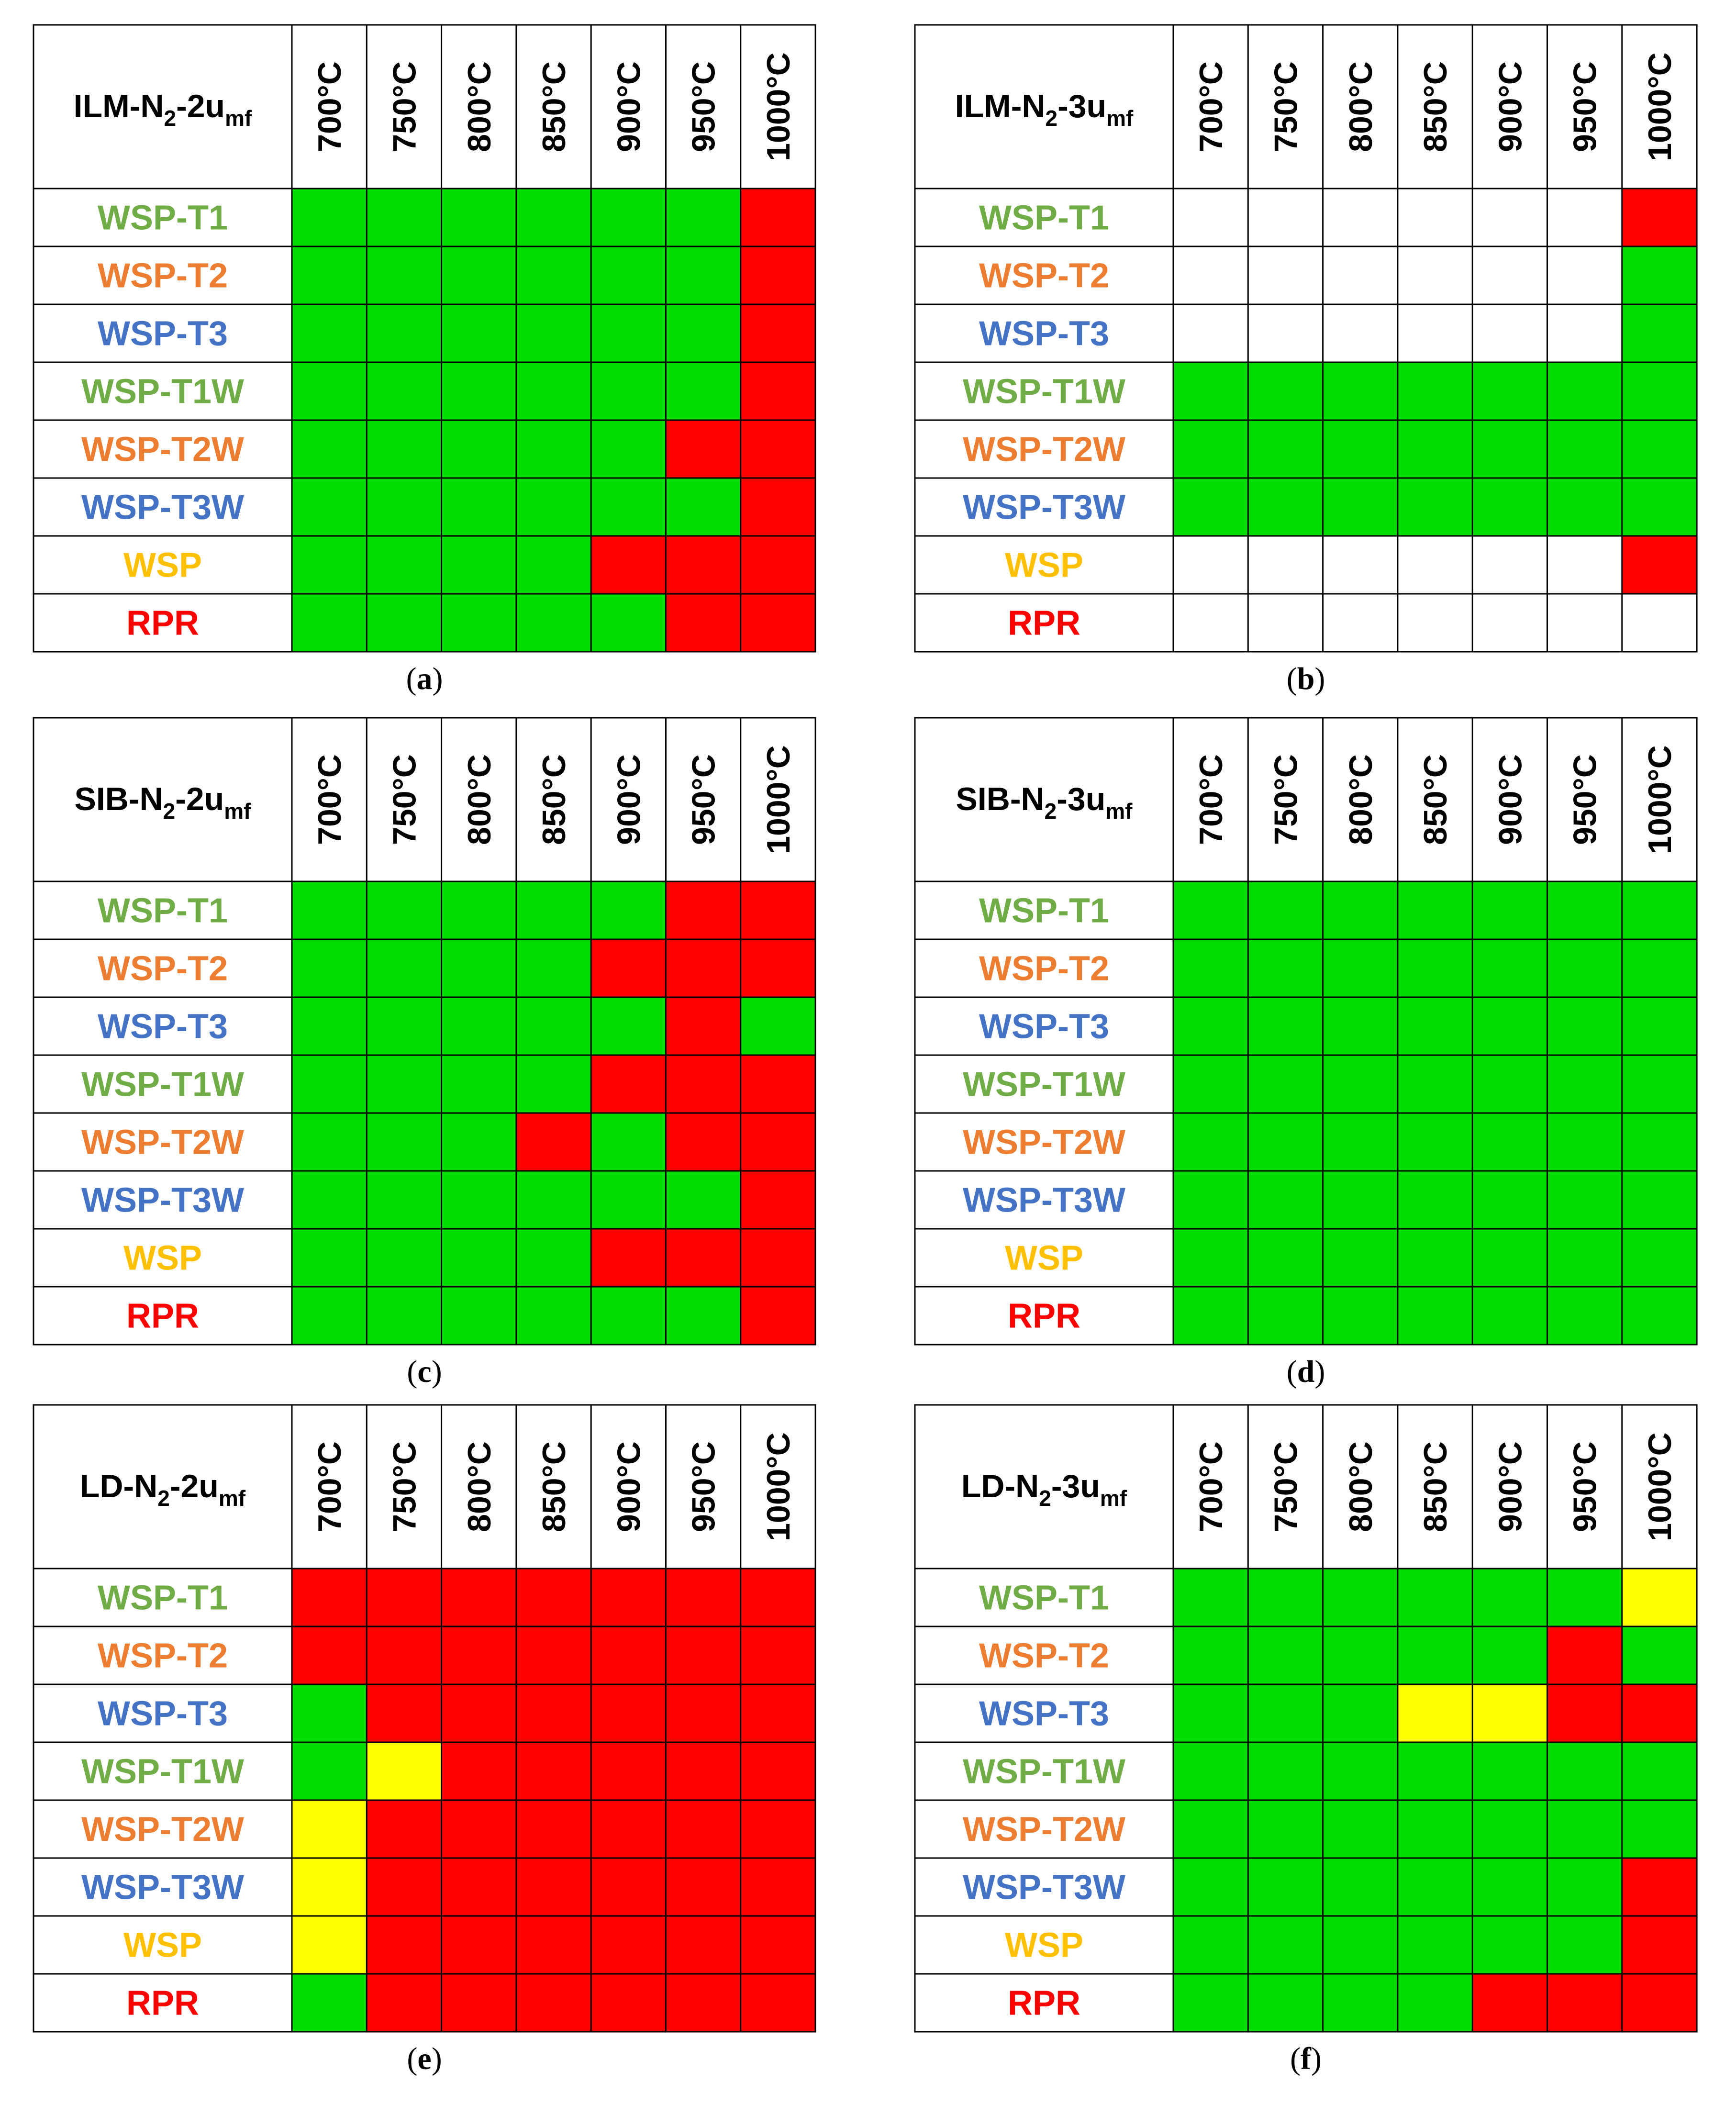  What do you see at coordinates (1306, 338) in the screenshot?
I see `grid-lines` at bounding box center [1306, 338].